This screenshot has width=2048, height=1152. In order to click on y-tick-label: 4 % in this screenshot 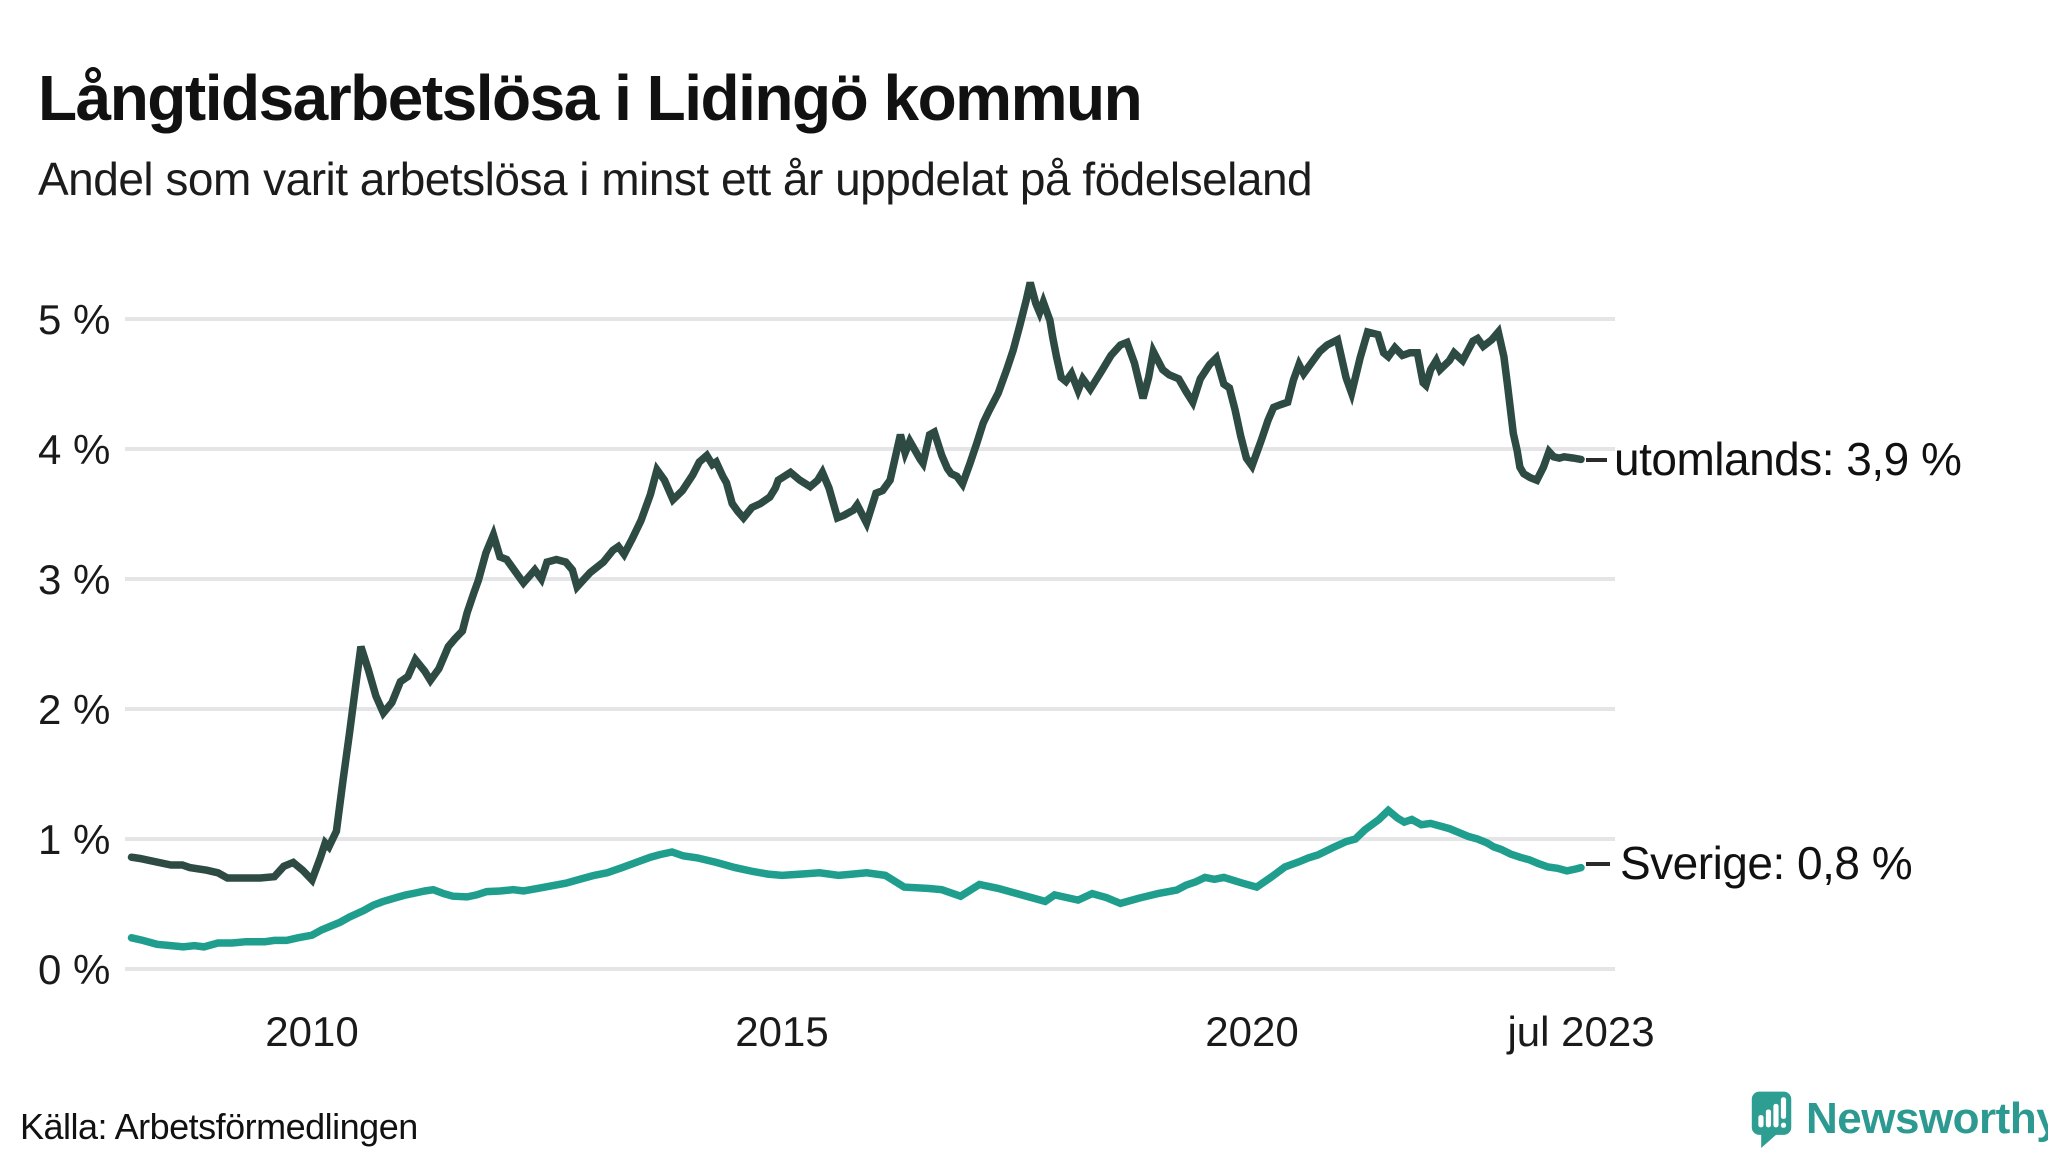, I will do `click(74, 449)`.